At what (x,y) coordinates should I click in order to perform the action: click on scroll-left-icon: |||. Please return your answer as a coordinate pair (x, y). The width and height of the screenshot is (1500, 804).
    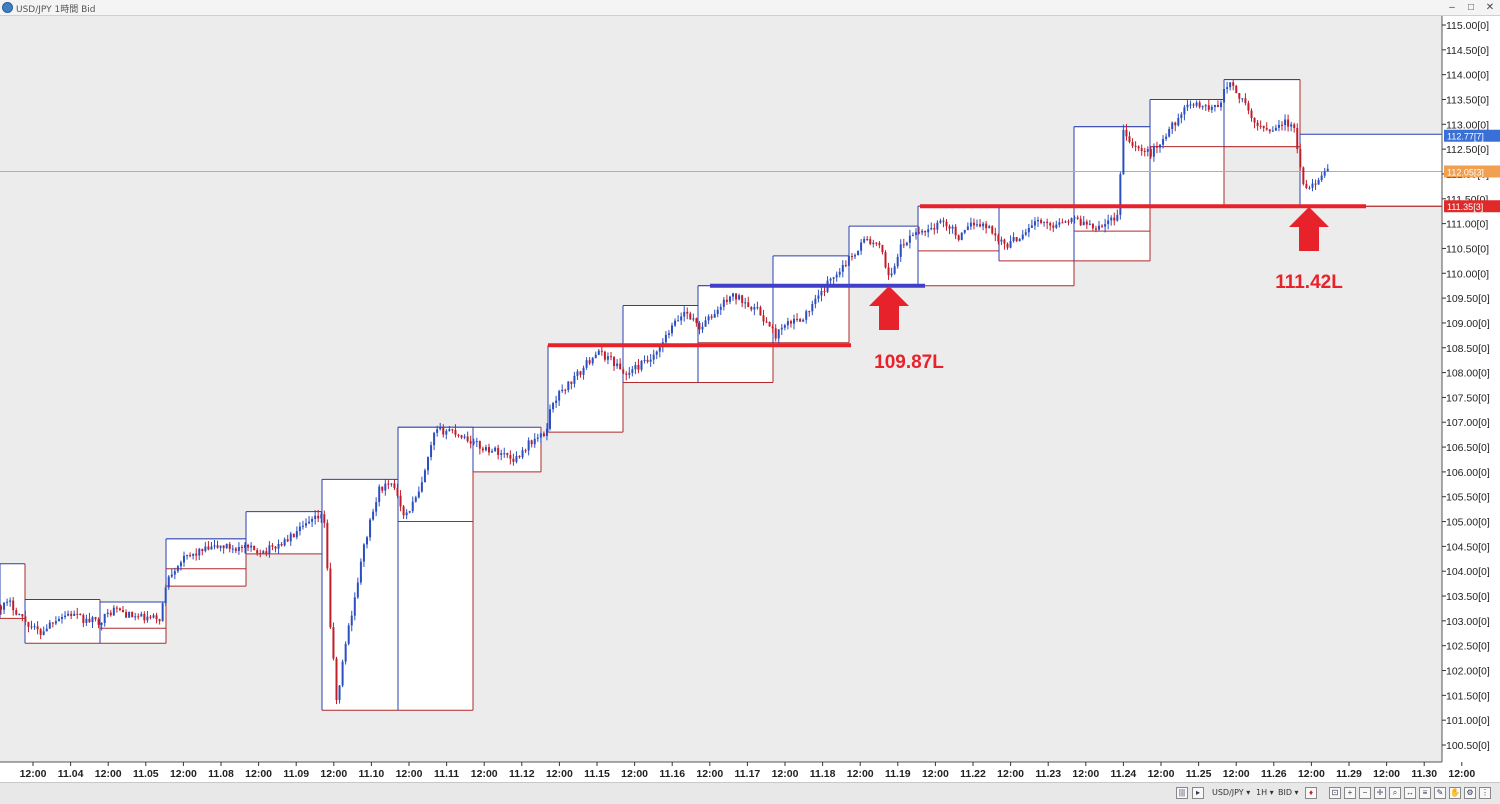
    Looking at the image, I should click on (1182, 793).